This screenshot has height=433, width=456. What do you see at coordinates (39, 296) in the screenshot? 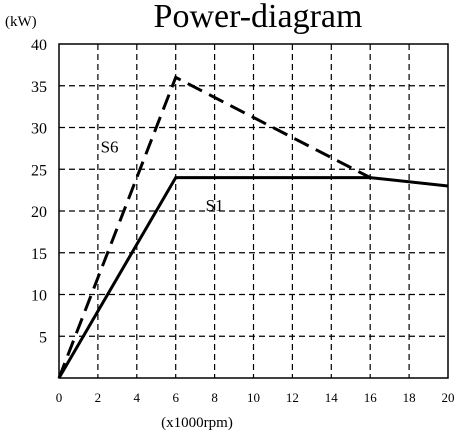
I see `y-tick-label-10: 10` at bounding box center [39, 296].